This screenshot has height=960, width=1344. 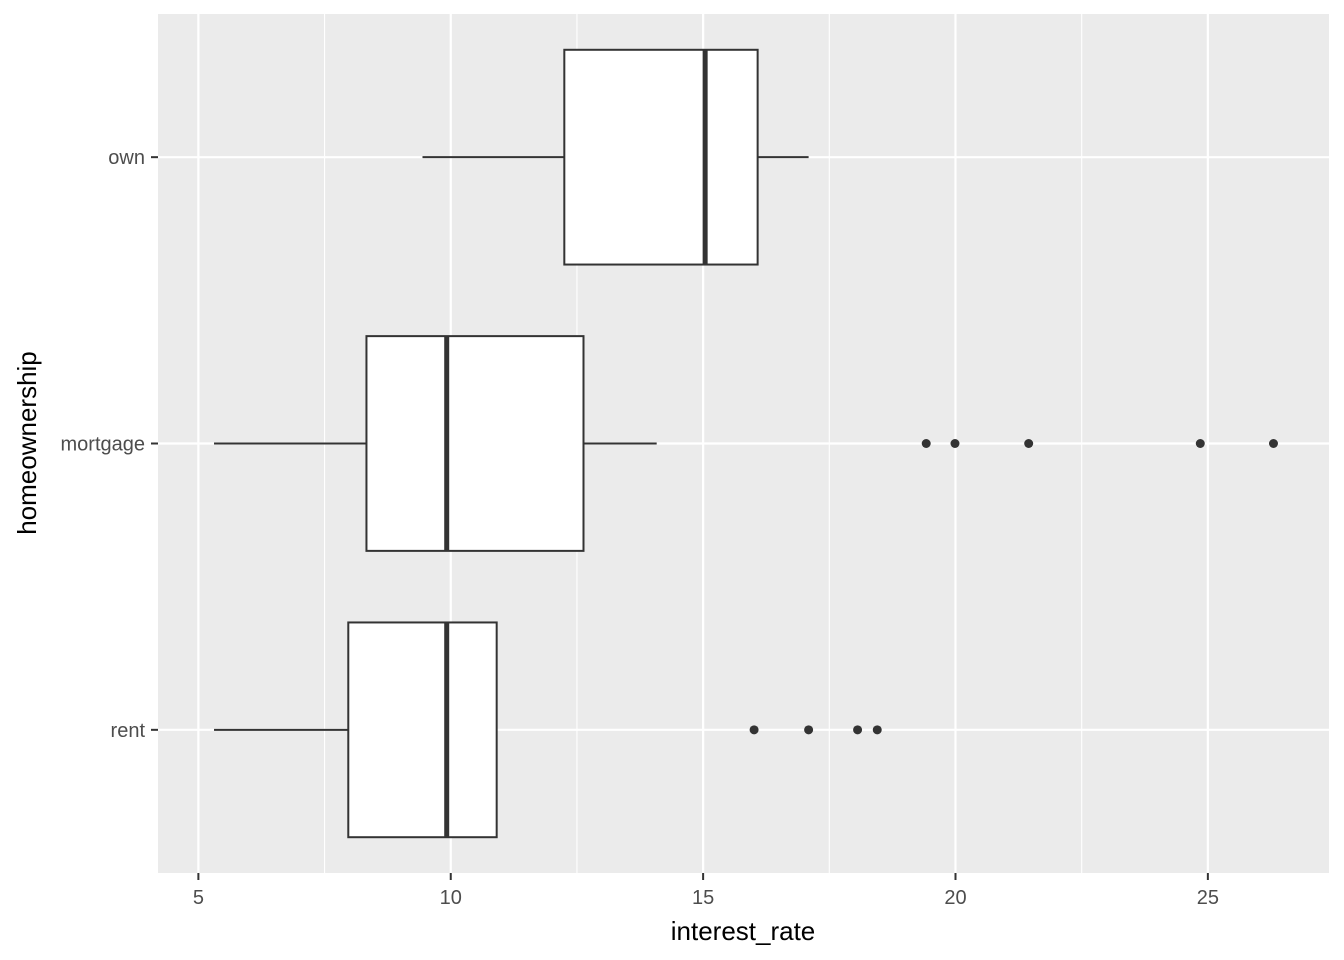 What do you see at coordinates (548, 730) in the screenshot?
I see `box-rent` at bounding box center [548, 730].